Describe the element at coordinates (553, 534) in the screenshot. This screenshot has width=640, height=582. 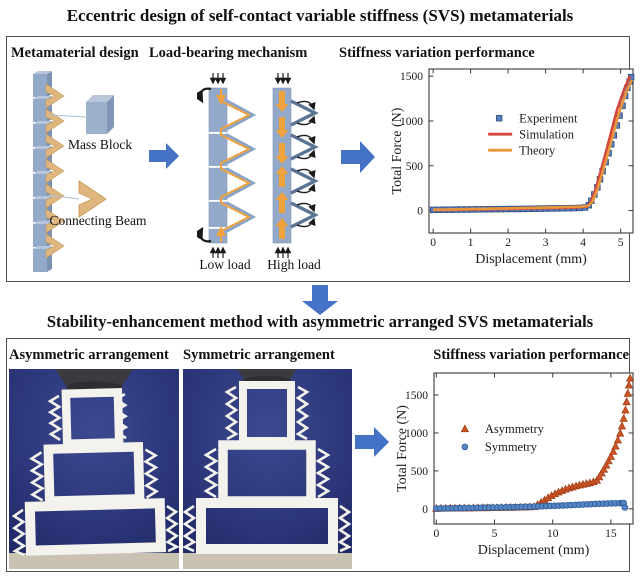
I see `svg-text: 10` at that location.